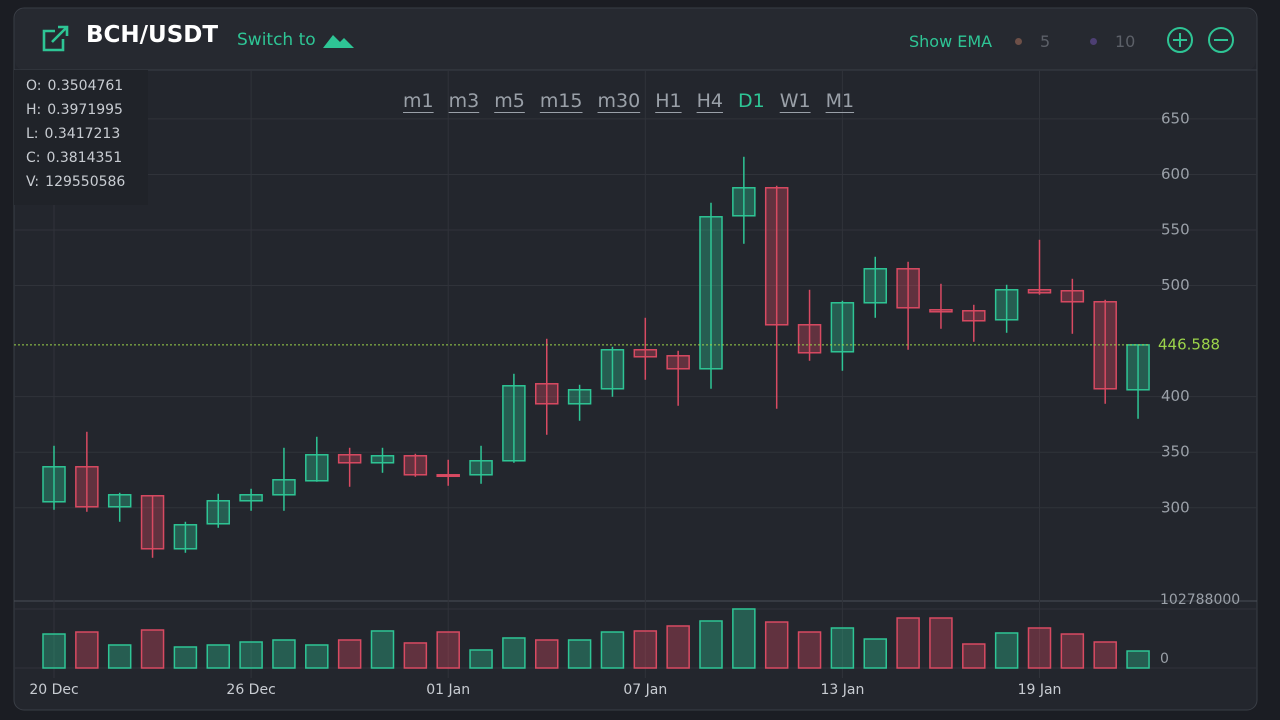 Image resolution: width=1280 pixels, height=720 pixels. I want to click on x-tick-label: 13 Jan, so click(842, 690).